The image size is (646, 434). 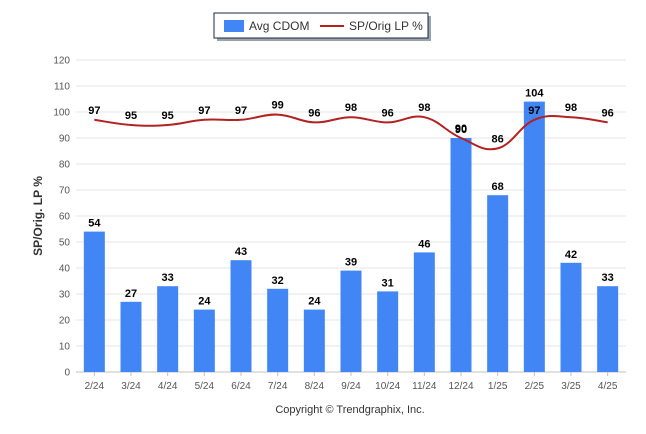 I want to click on copyright-credit: Copyright © Trendgraphix, Inc., so click(x=349, y=410).